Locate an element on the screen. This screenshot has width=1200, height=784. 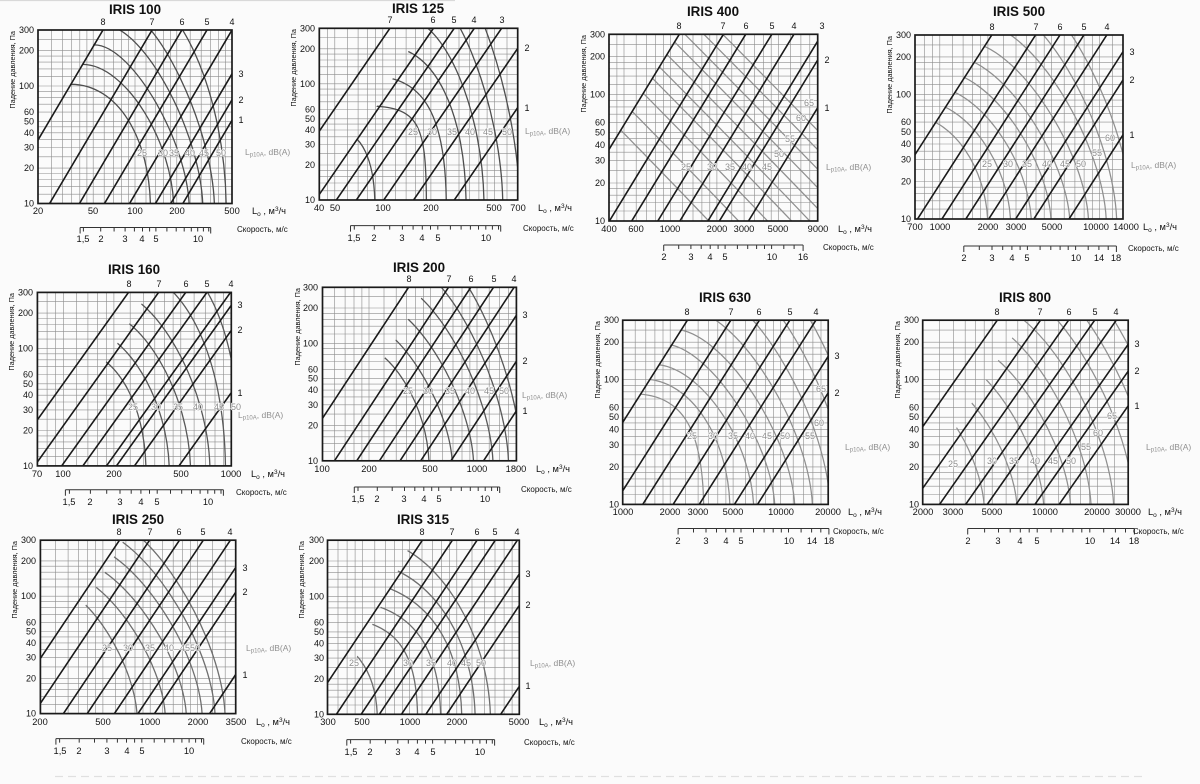
svg-text: 1000 is located at coordinates (150, 722).